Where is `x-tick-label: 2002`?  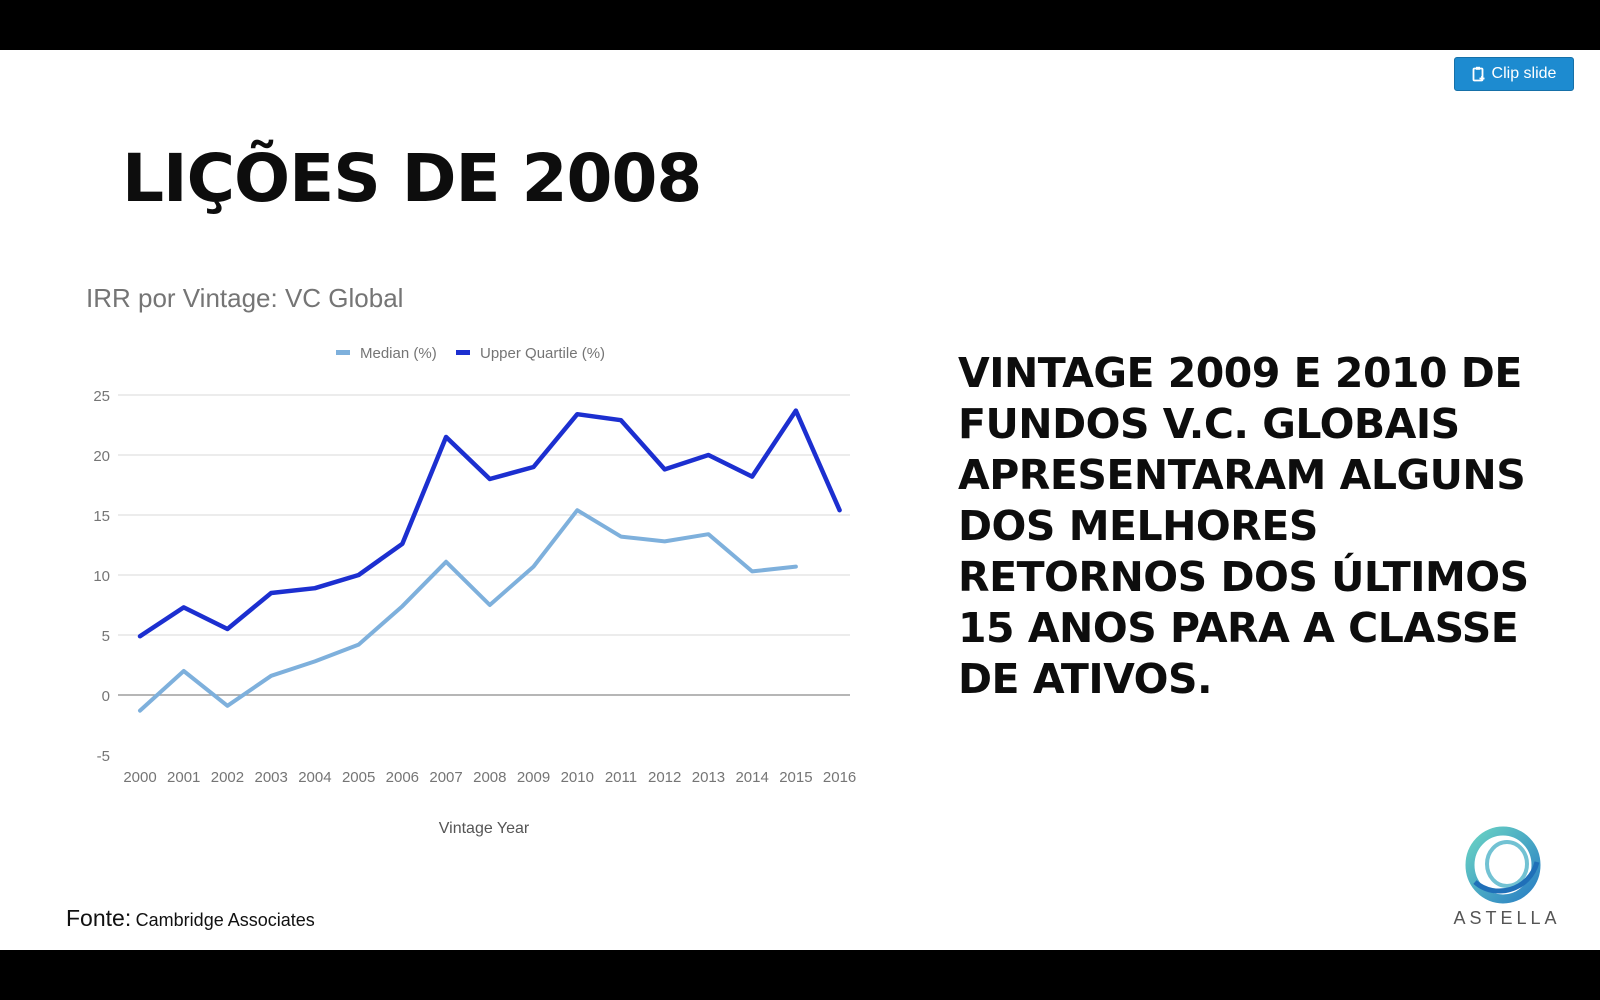 x-tick-label: 2002 is located at coordinates (227, 777).